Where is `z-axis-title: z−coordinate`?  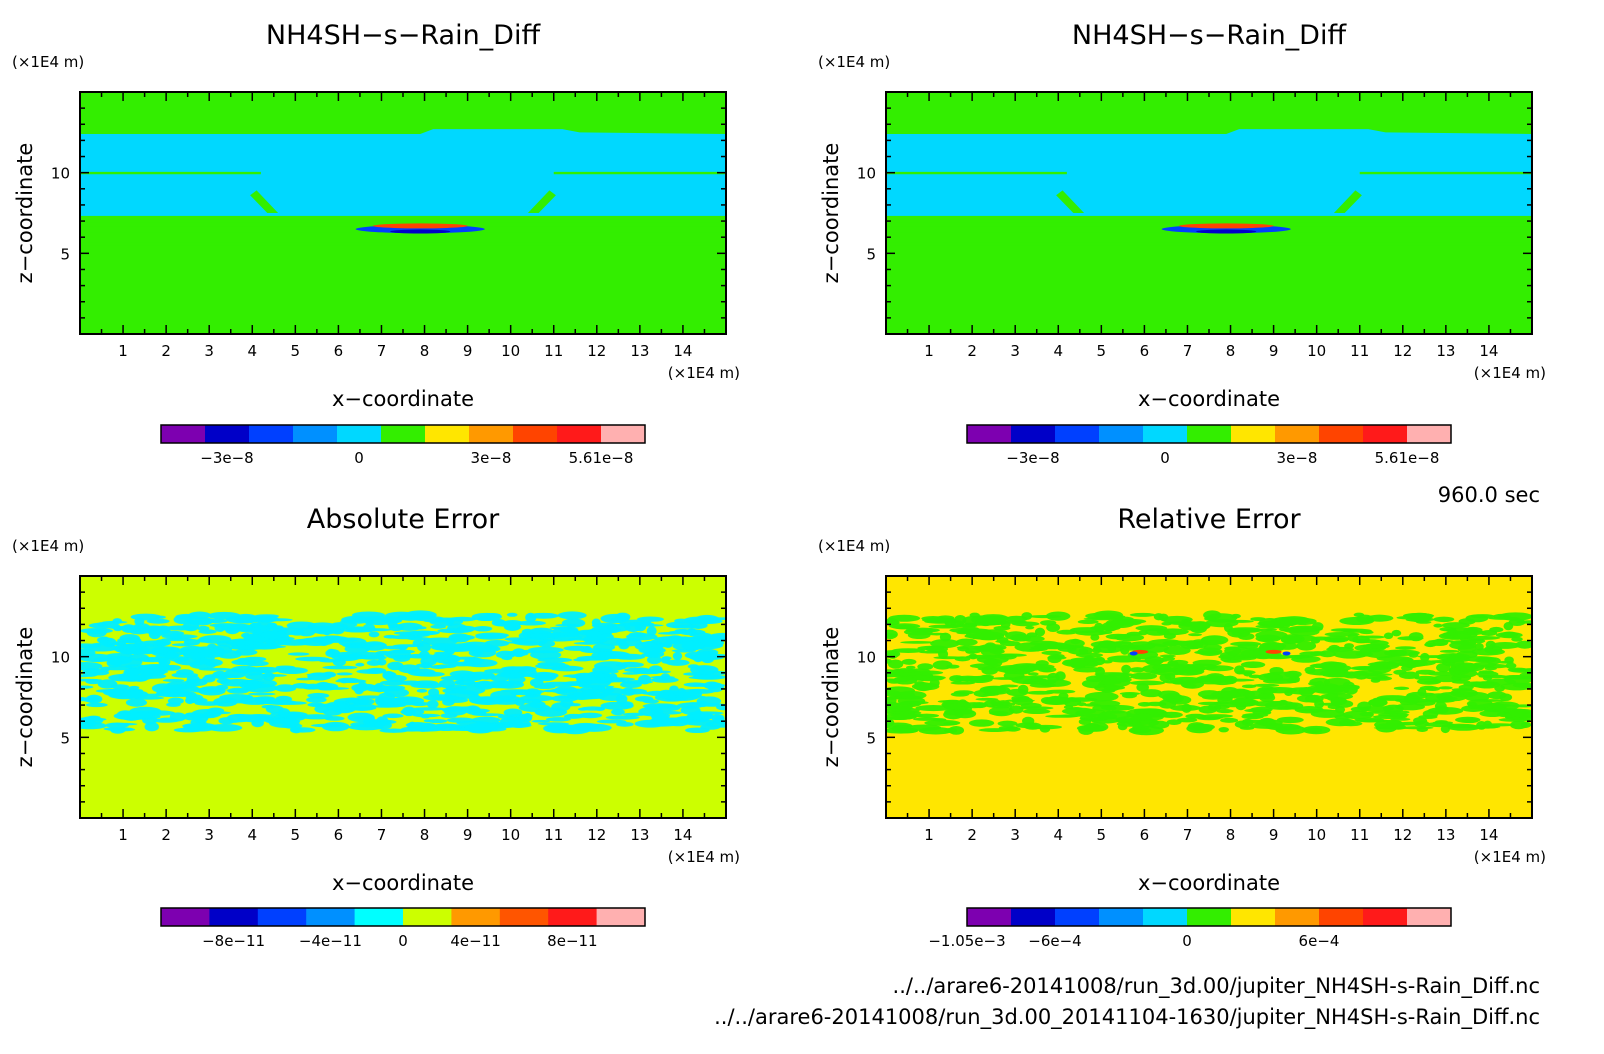
z-axis-title: z−coordinate is located at coordinates (25, 213).